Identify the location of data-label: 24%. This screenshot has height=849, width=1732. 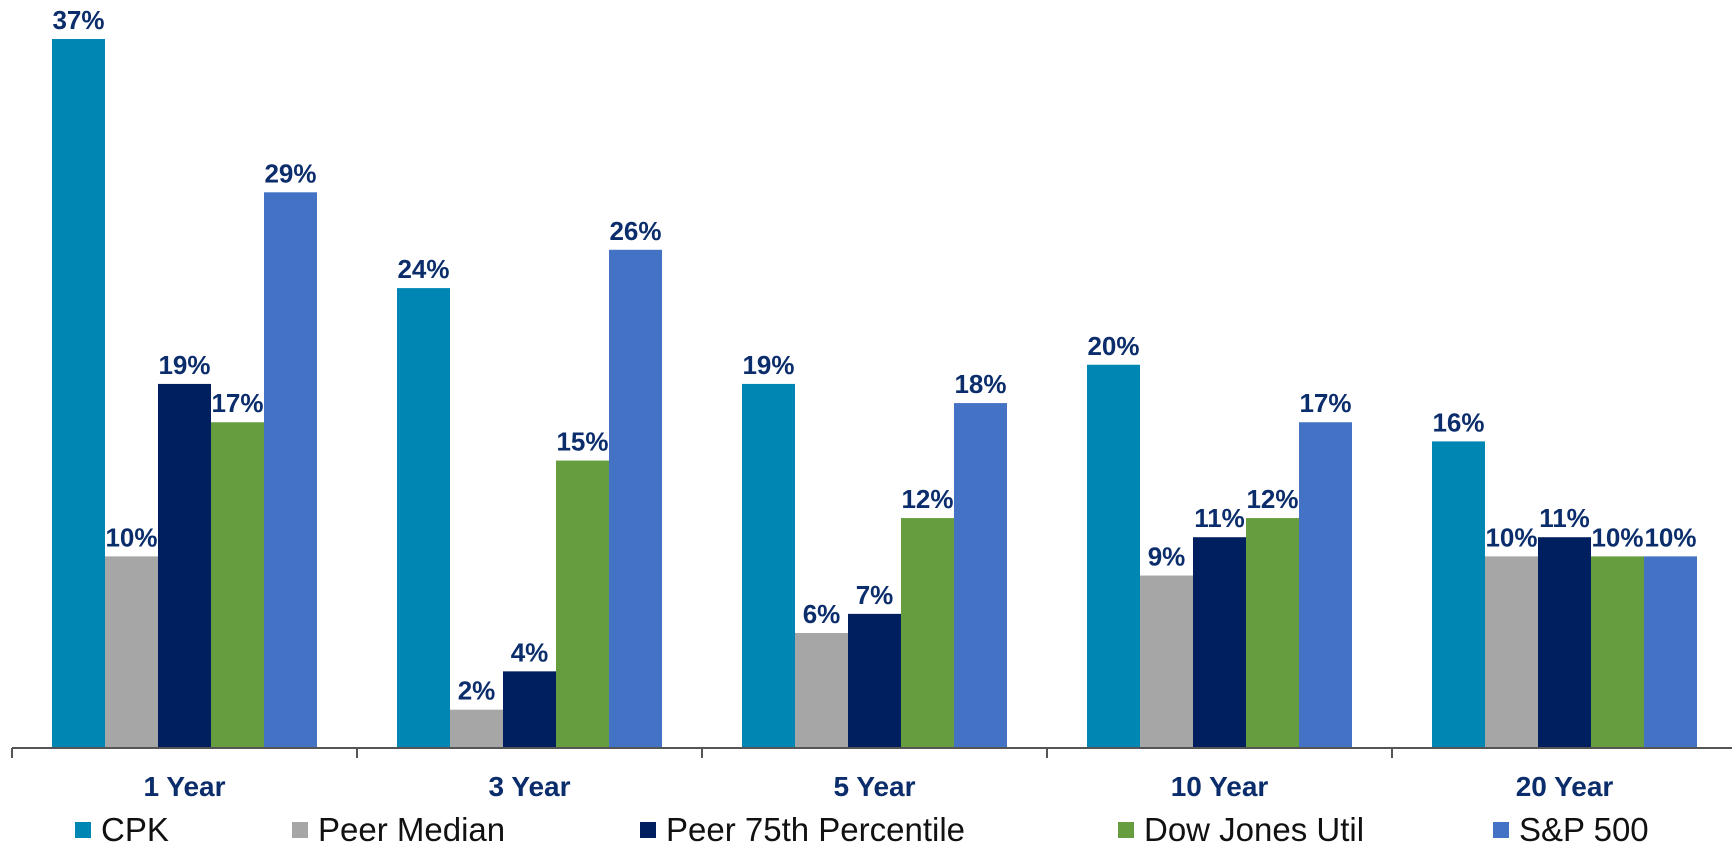
(423, 269).